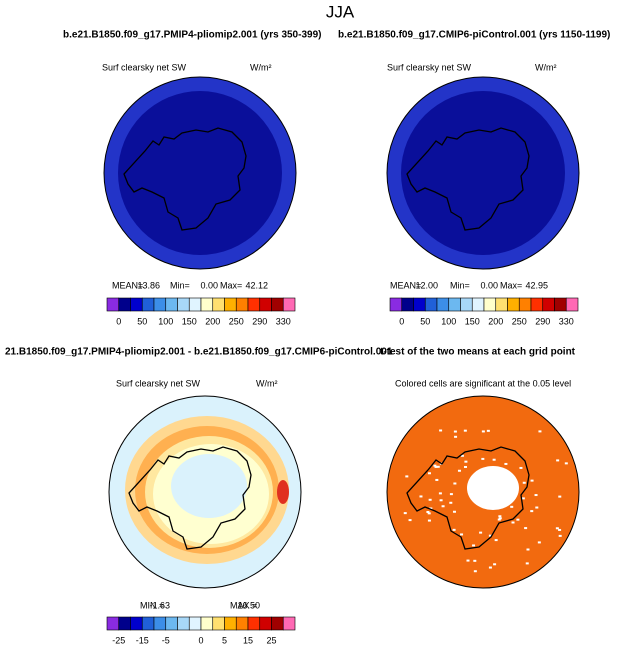 This screenshot has width=633, height=651. I want to click on colorbar-label: 15, so click(248, 640).